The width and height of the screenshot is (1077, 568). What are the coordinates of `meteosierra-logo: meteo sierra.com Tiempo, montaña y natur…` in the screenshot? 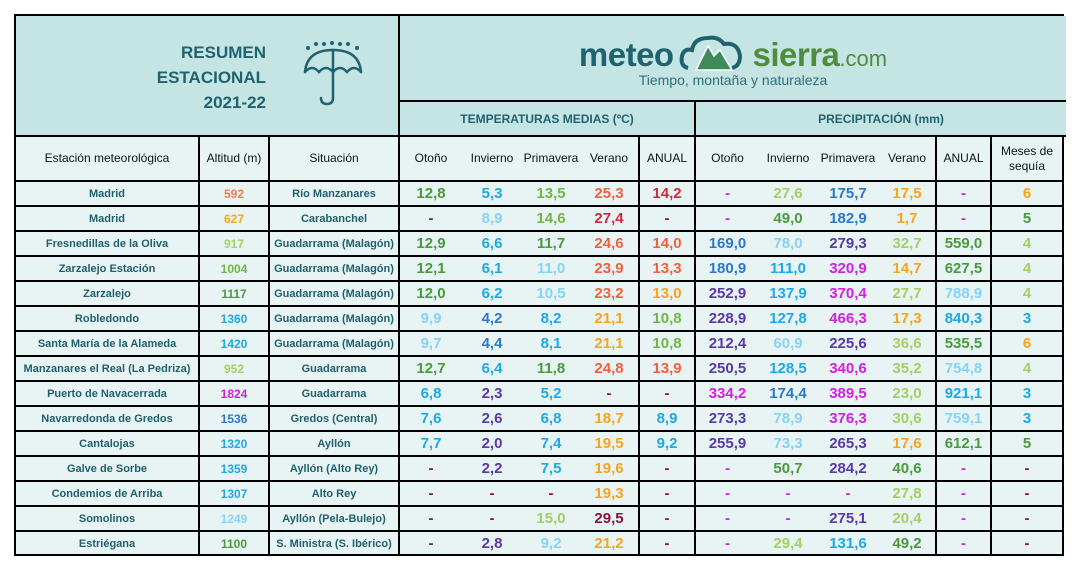 It's located at (733, 60).